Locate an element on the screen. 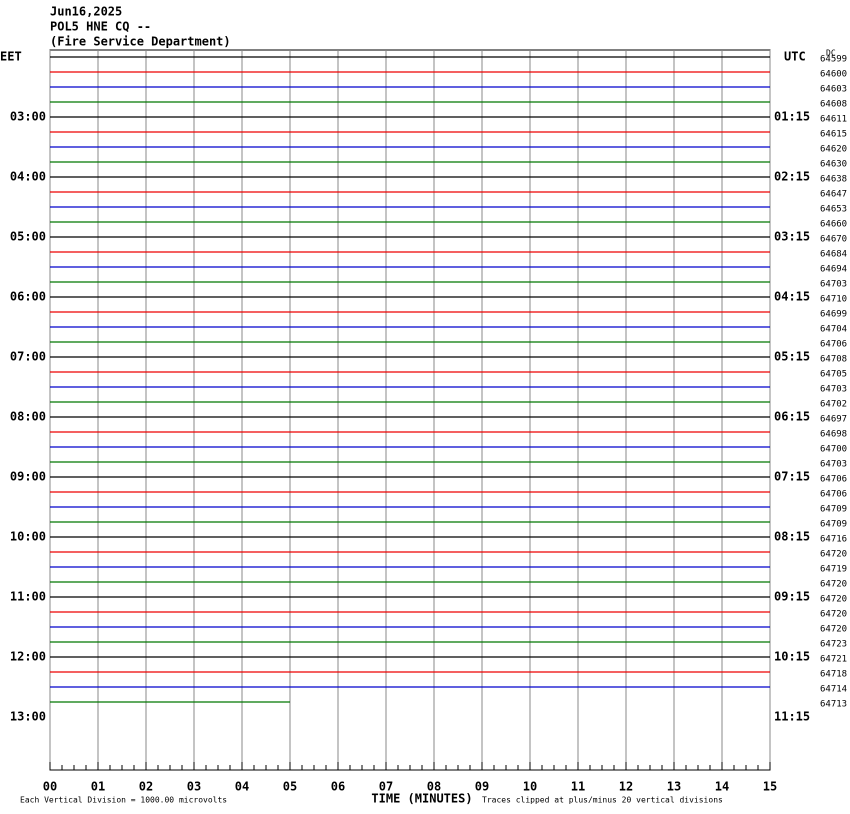 This screenshot has height=814, width=850. dc-offset: 64704 is located at coordinates (833, 330).